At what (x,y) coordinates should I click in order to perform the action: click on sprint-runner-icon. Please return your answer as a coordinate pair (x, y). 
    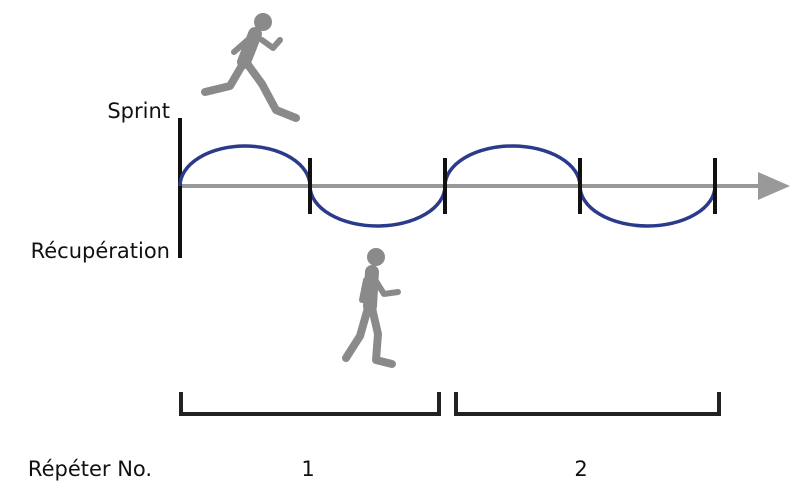
    Looking at the image, I should click on (250, 67).